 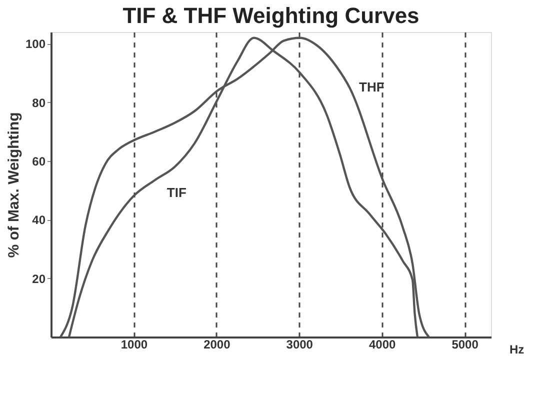 I want to click on x-tick-label: 4000, so click(x=382, y=345).